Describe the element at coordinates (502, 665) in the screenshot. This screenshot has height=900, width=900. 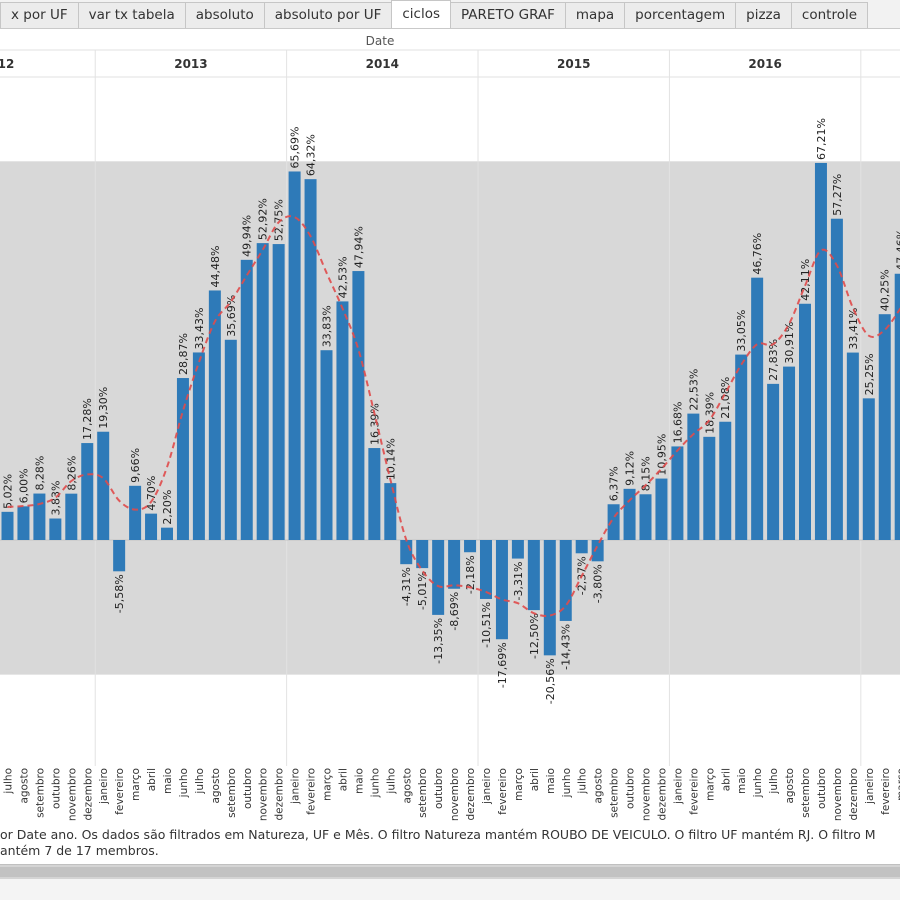
I see `data-label: -17,69%` at that location.